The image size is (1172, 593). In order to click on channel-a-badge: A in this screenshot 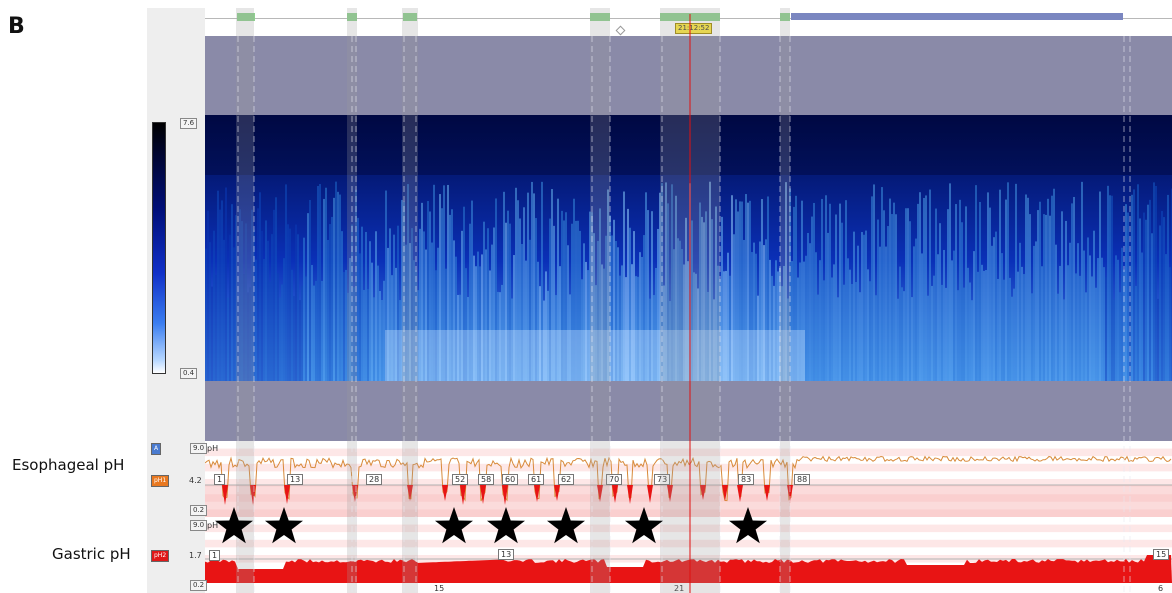, I will do `click(156, 449)`.